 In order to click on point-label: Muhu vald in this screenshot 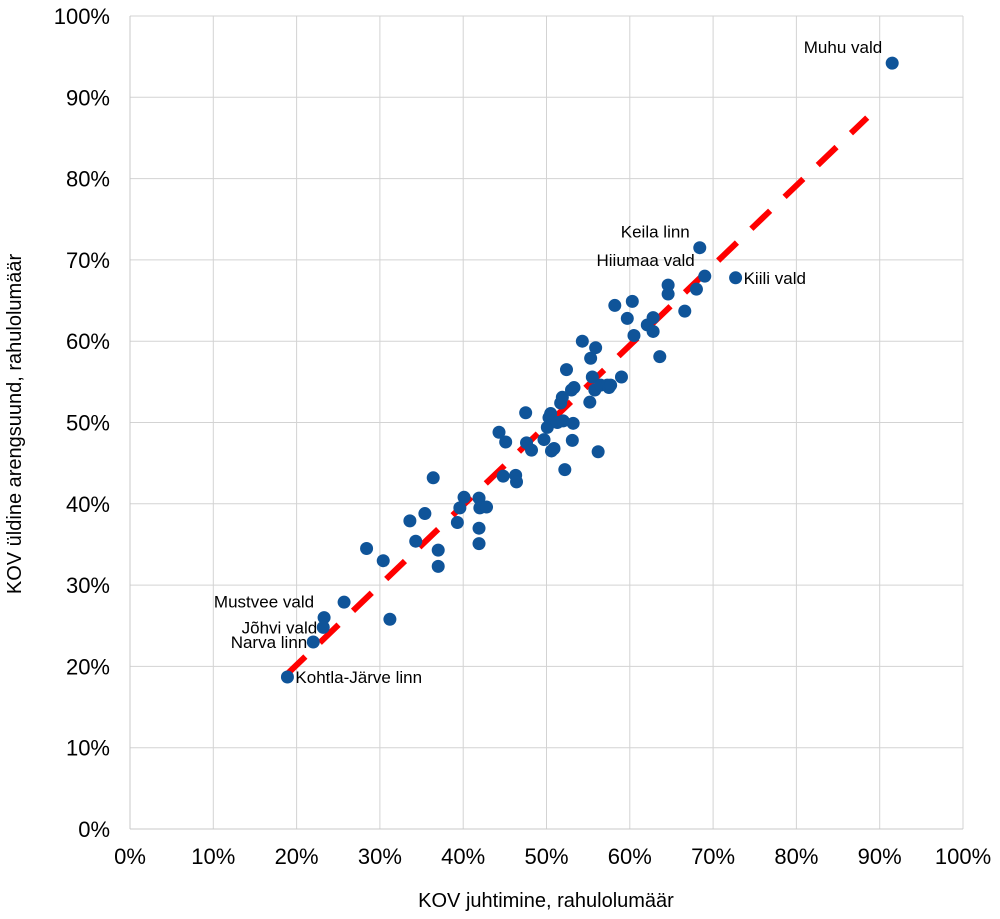, I will do `click(843, 47)`.